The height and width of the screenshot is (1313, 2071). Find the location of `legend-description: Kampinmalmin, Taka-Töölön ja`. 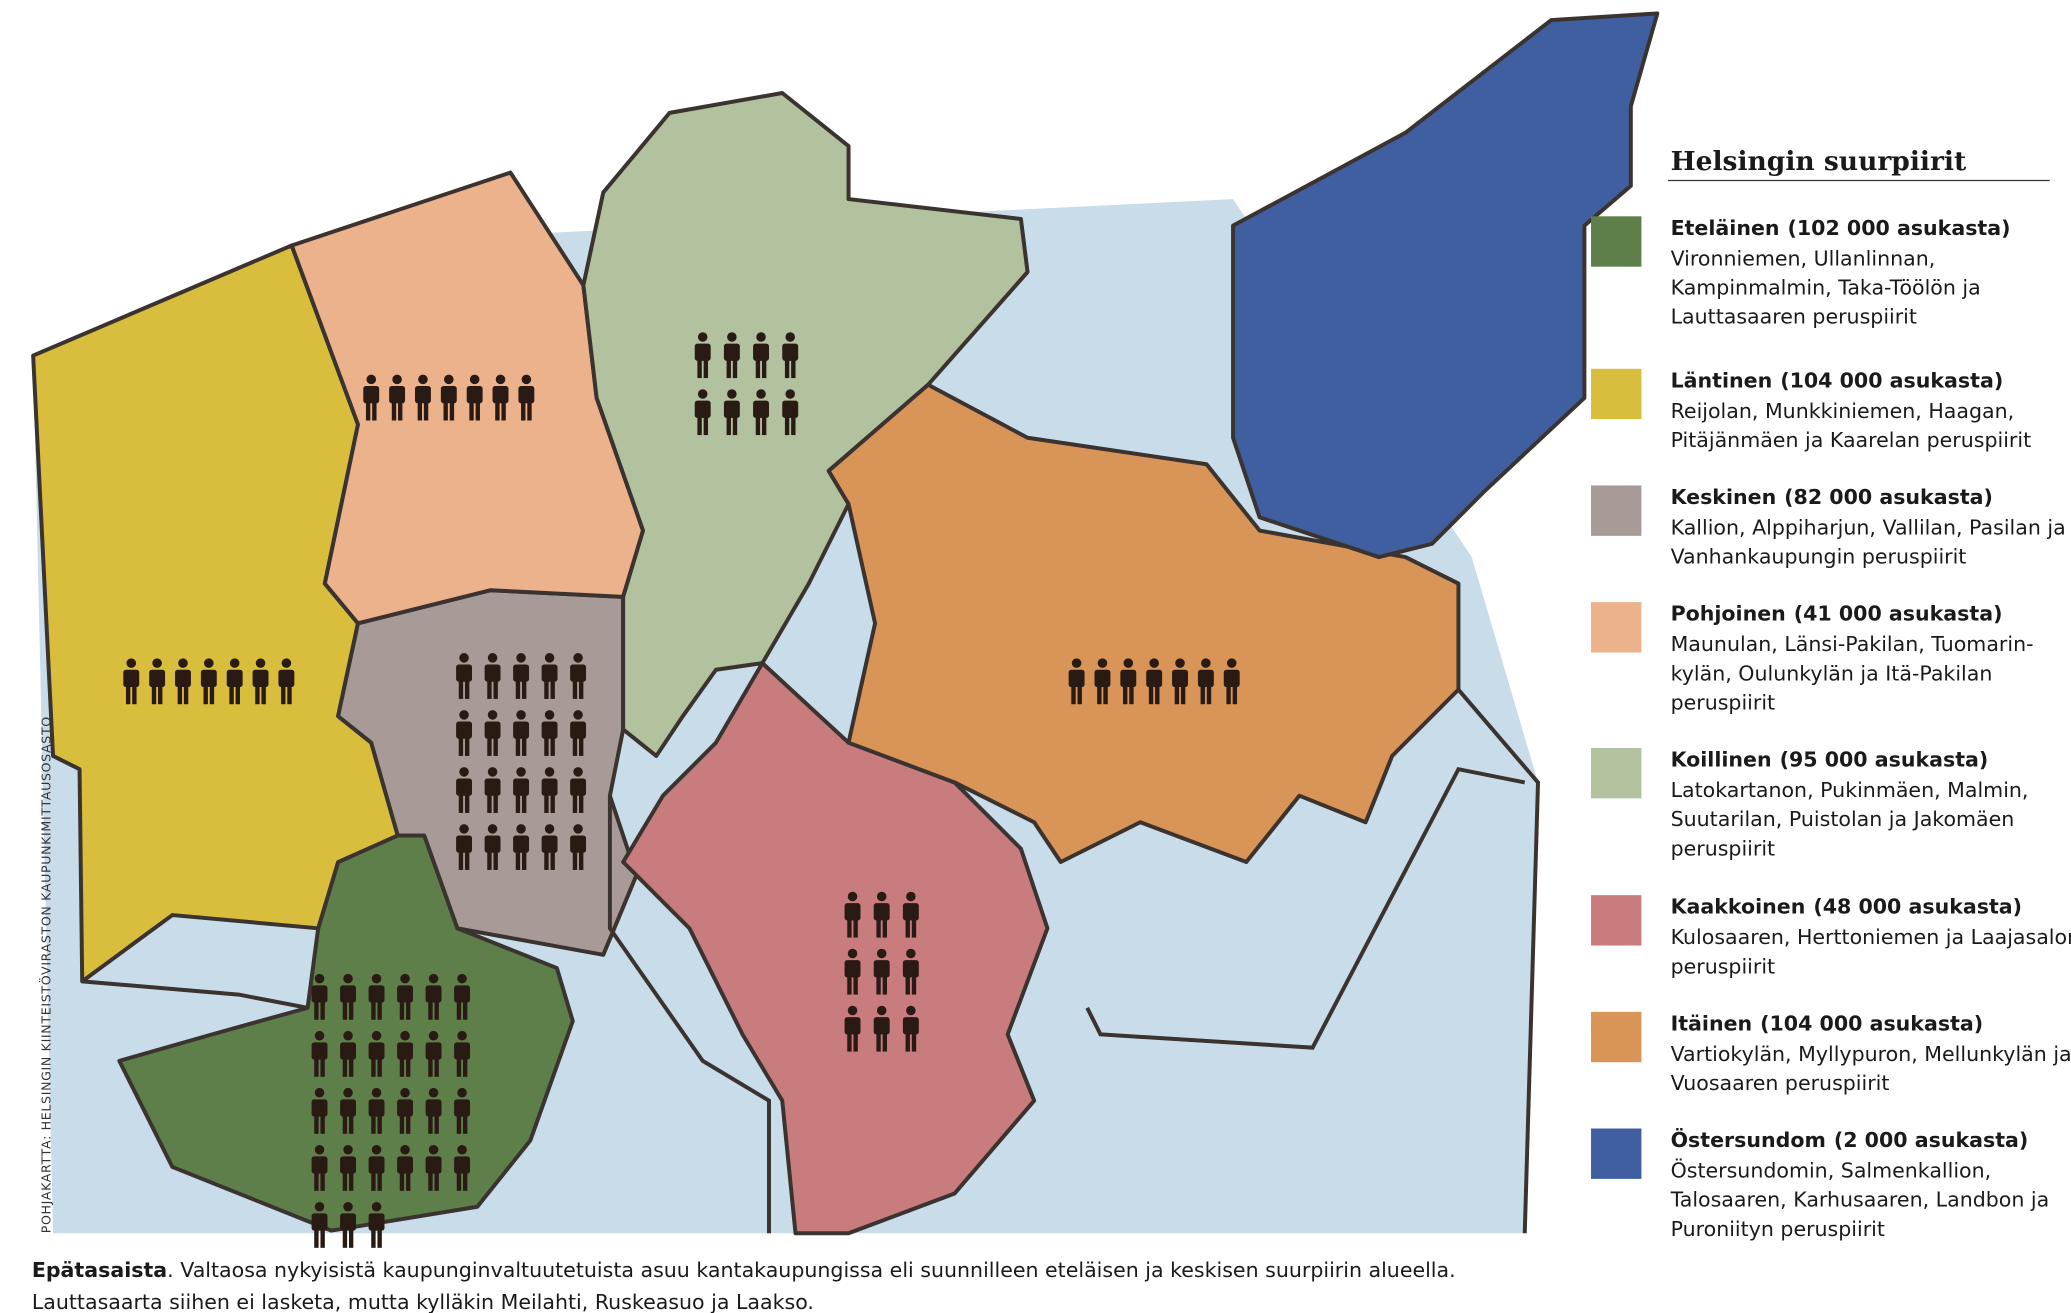

legend-description: Kampinmalmin, Taka-Töölön ja is located at coordinates (1826, 288).